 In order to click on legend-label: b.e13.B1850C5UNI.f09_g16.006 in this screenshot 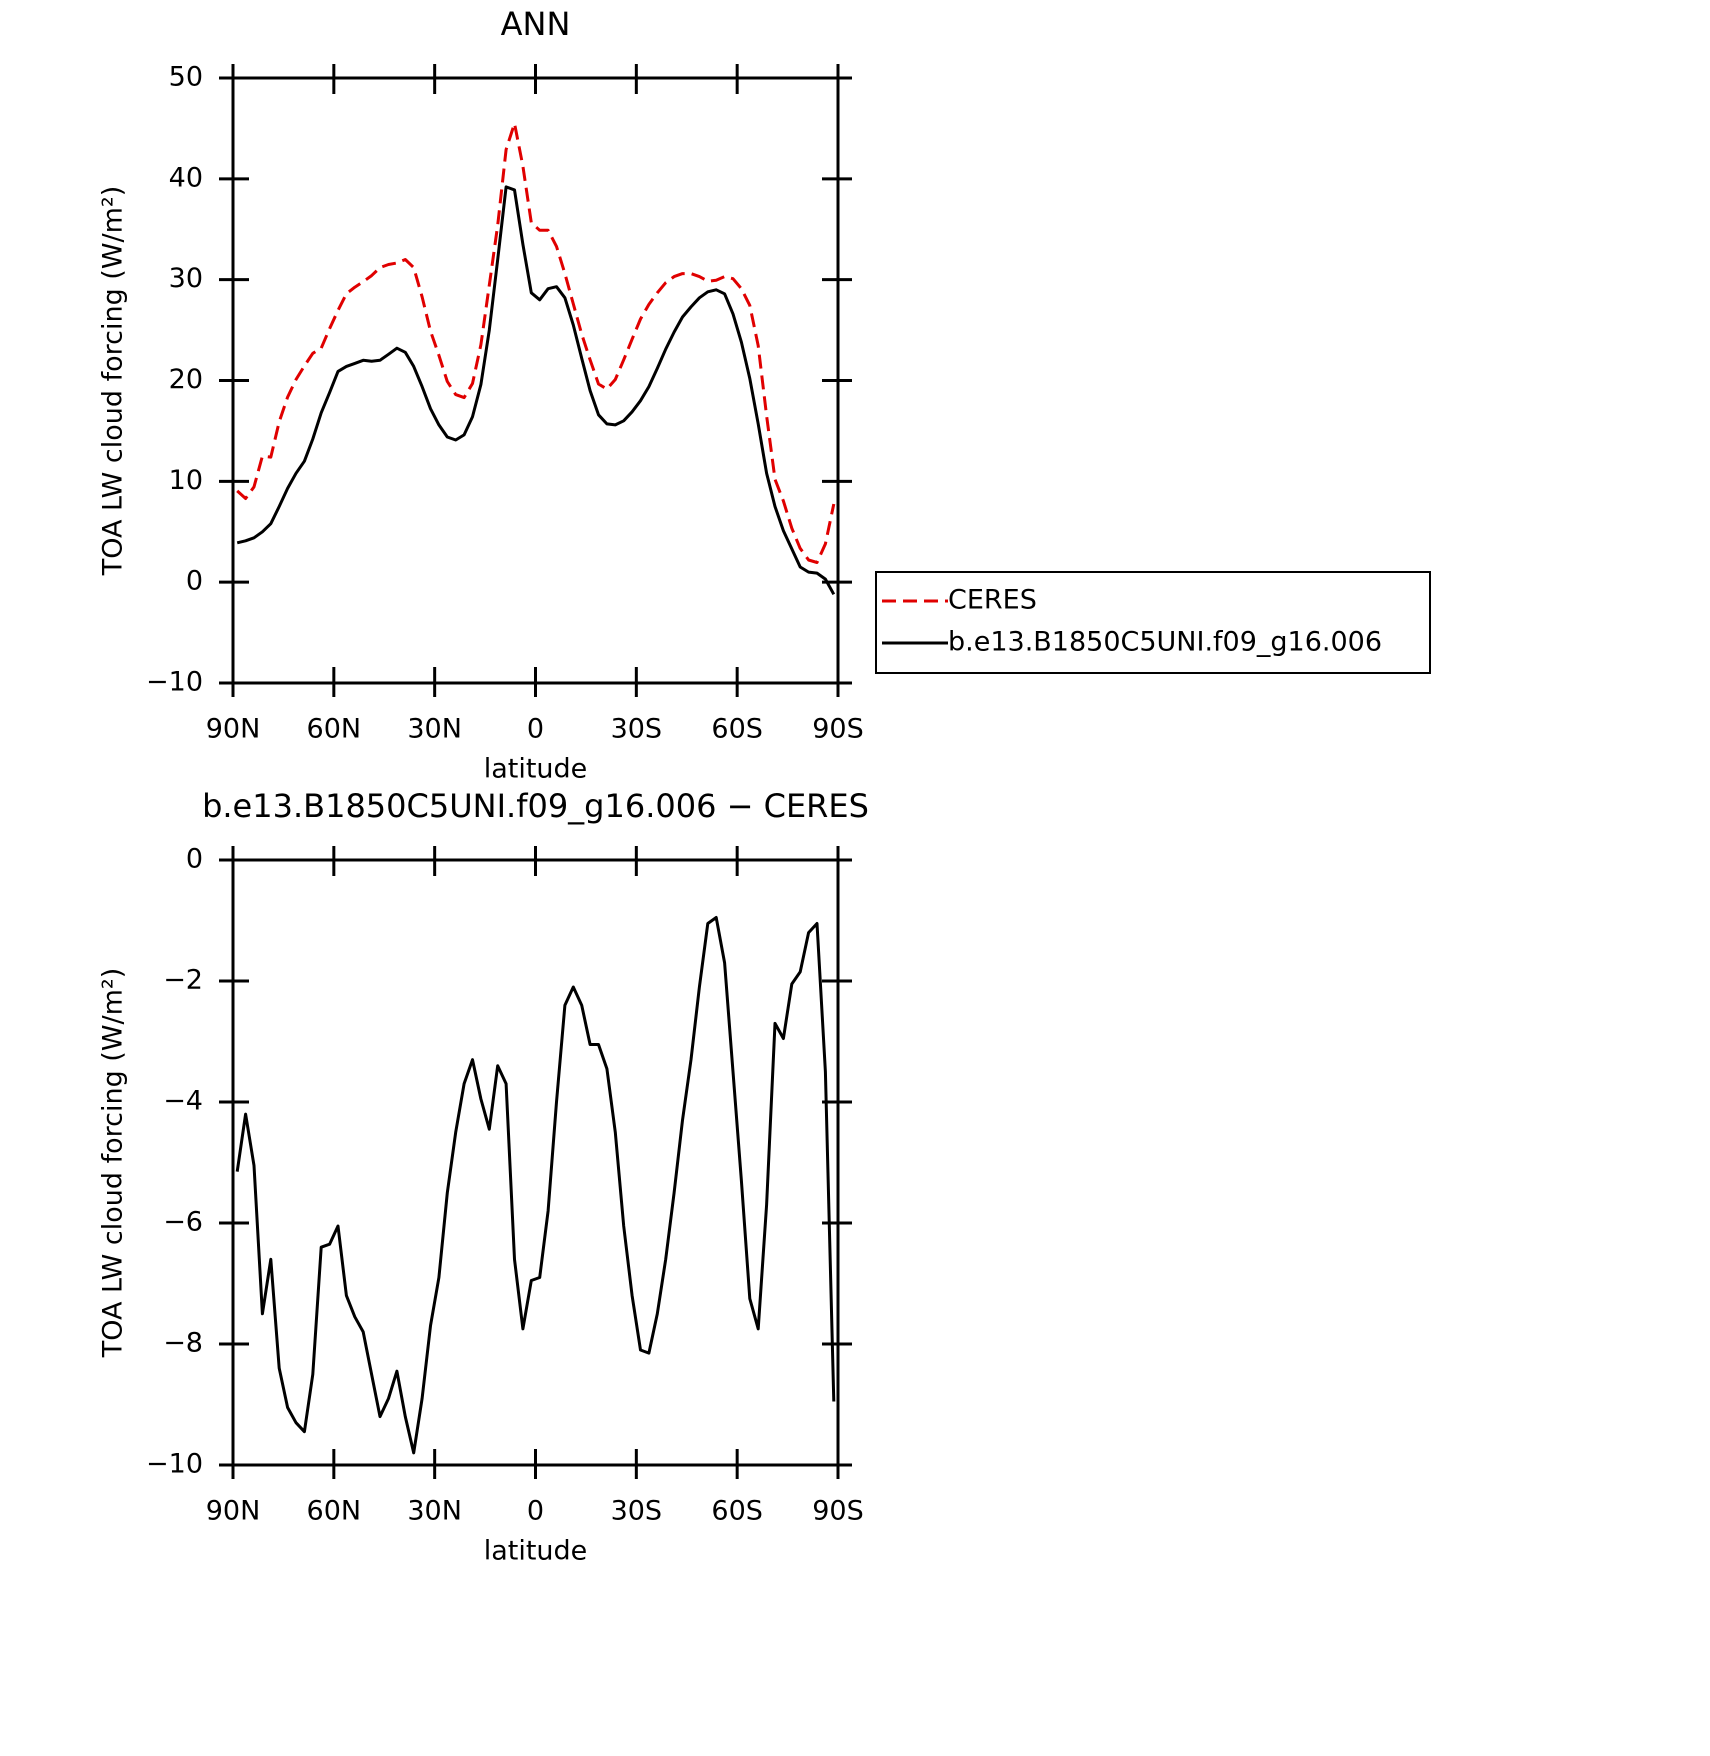, I will do `click(1165, 642)`.